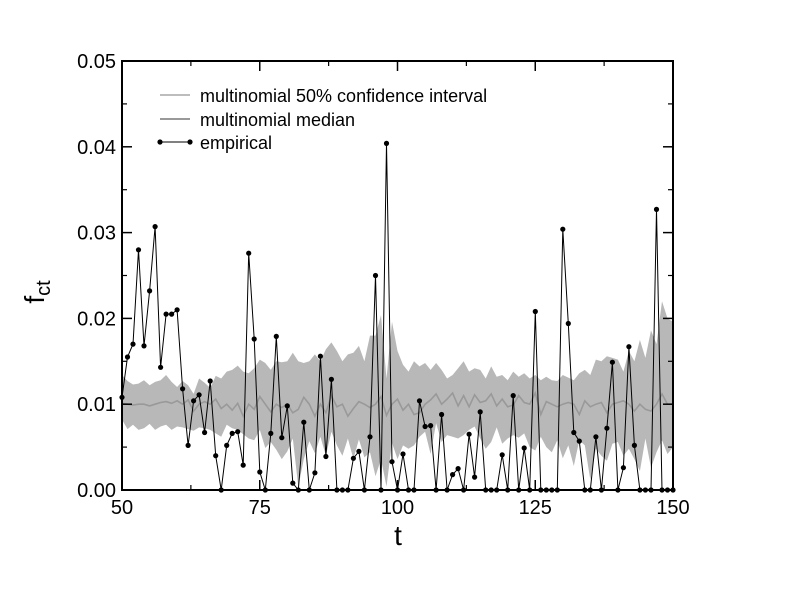  What do you see at coordinates (260, 508) in the screenshot?
I see `x-tick-label: 75` at bounding box center [260, 508].